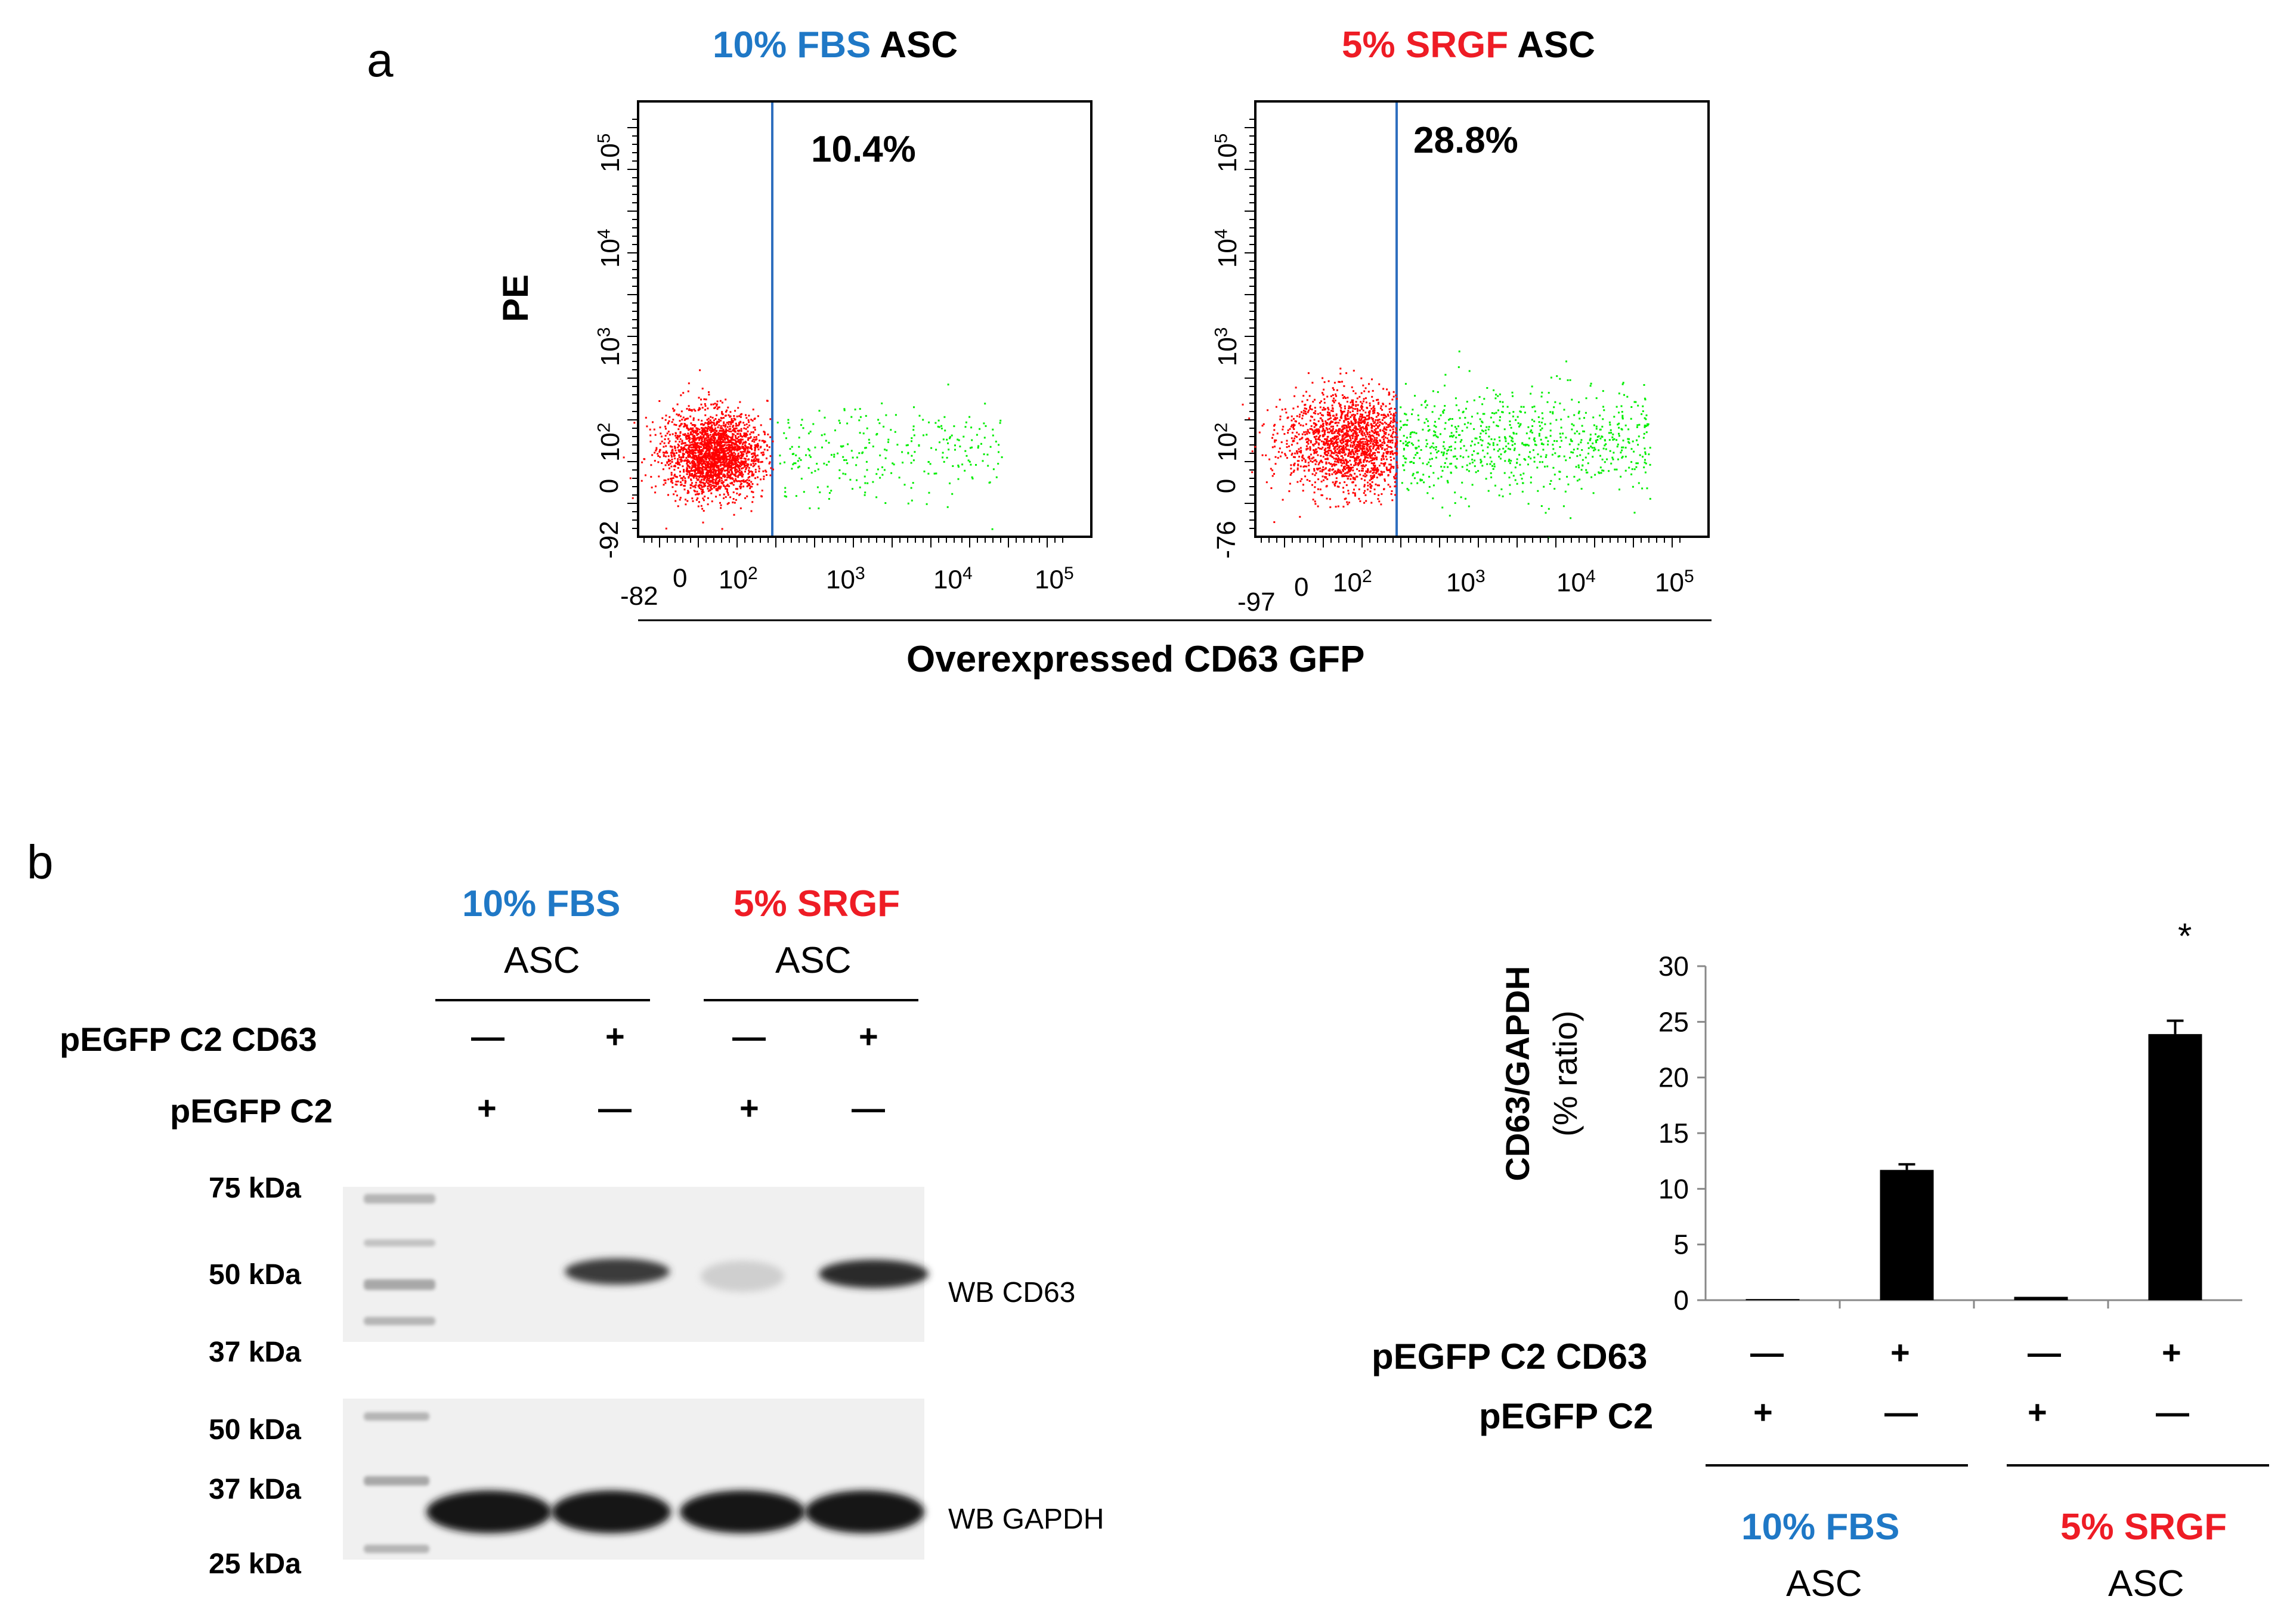  What do you see at coordinates (1352, 582) in the screenshot?
I see `plot2-xtick-3: 10²` at bounding box center [1352, 582].